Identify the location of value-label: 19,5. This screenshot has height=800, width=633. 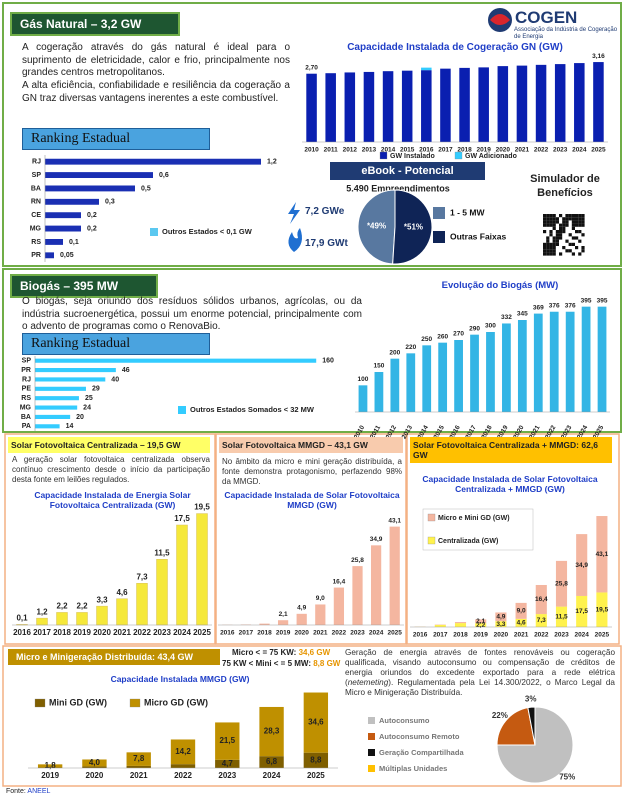
(202, 507).